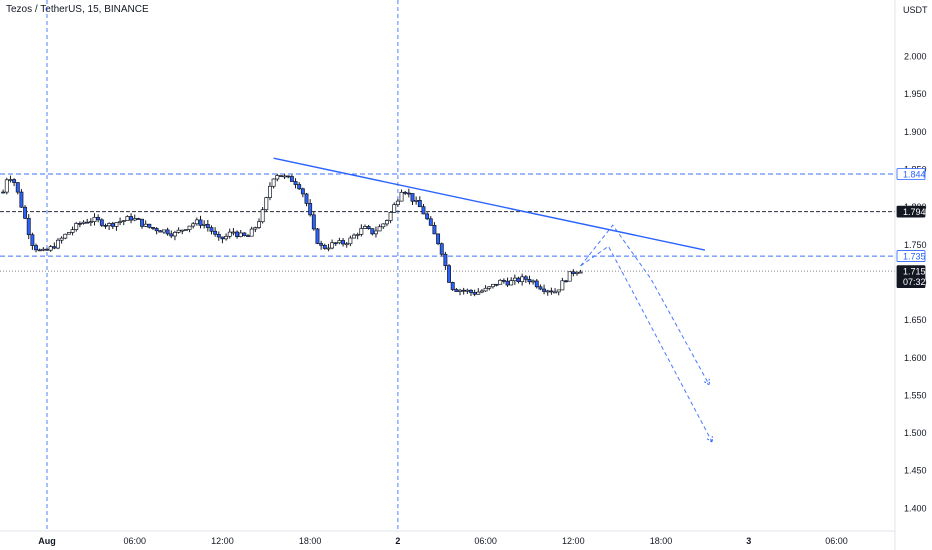 Image resolution: width=932 pixels, height=550 pixels. I want to click on price-tick-label: 1.500, so click(915, 433).